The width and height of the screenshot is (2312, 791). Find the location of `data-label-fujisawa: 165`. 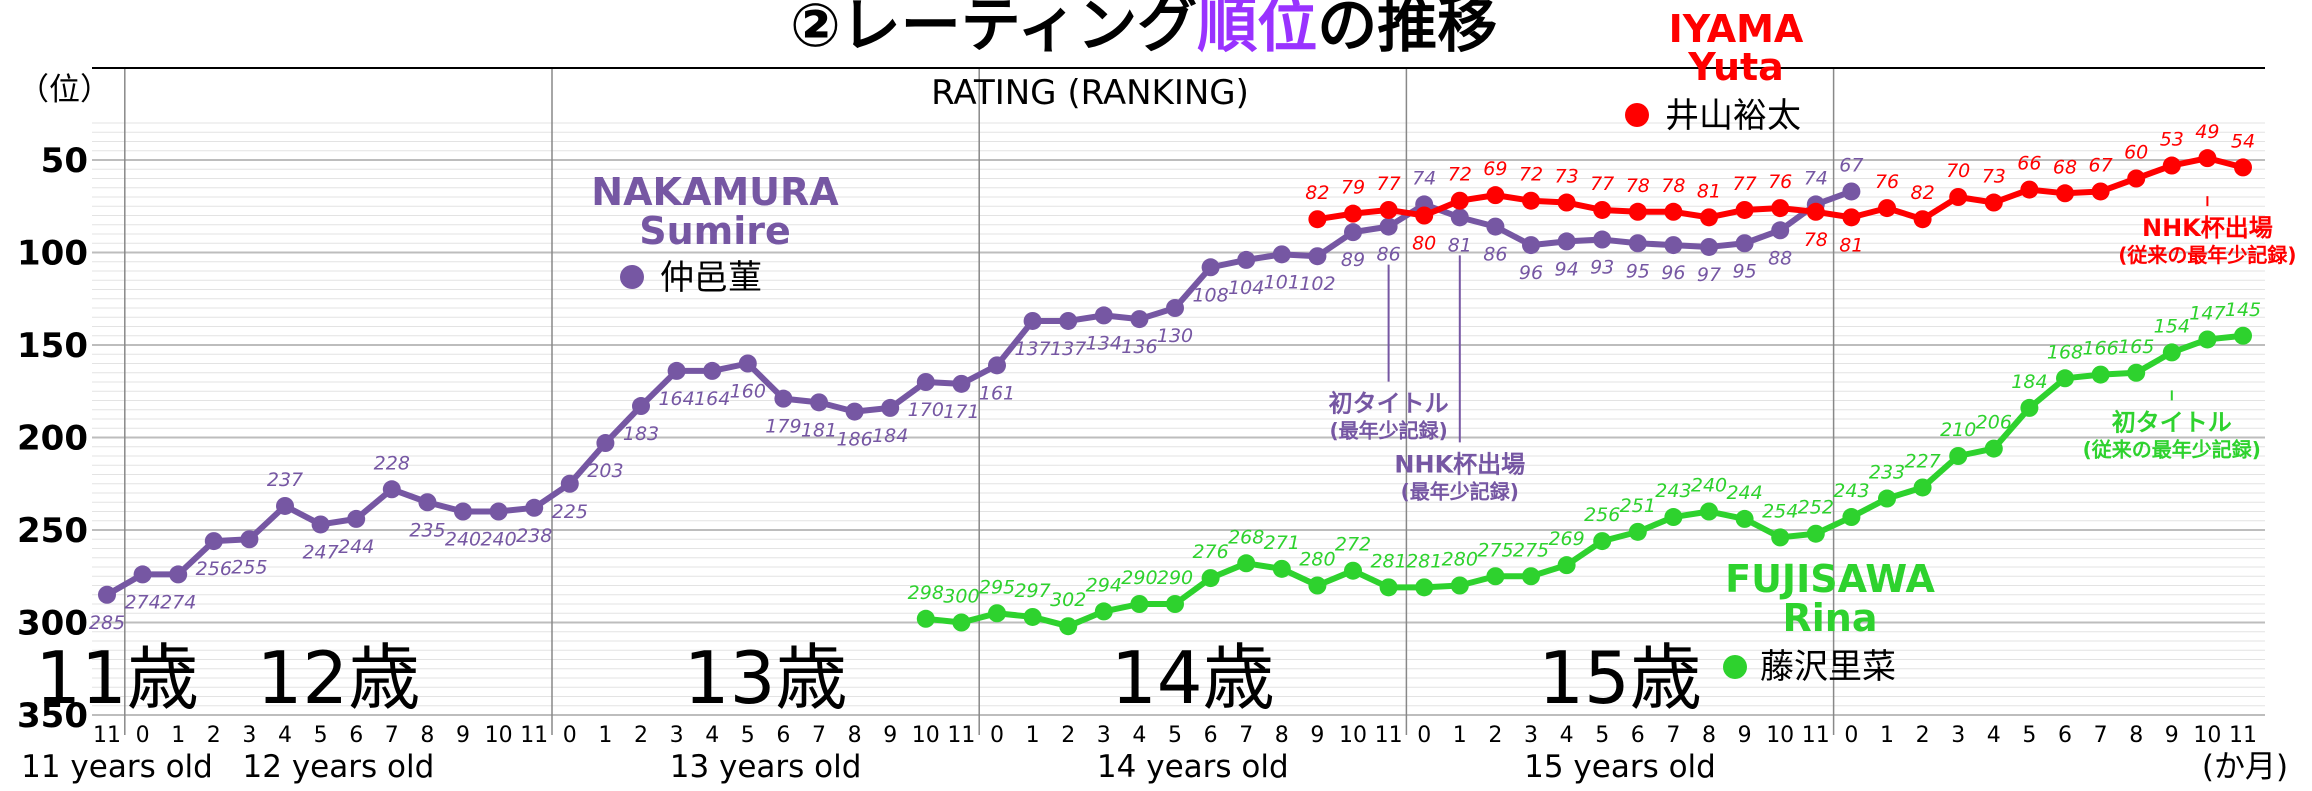

data-label-fujisawa: 165 is located at coordinates (2136, 347).